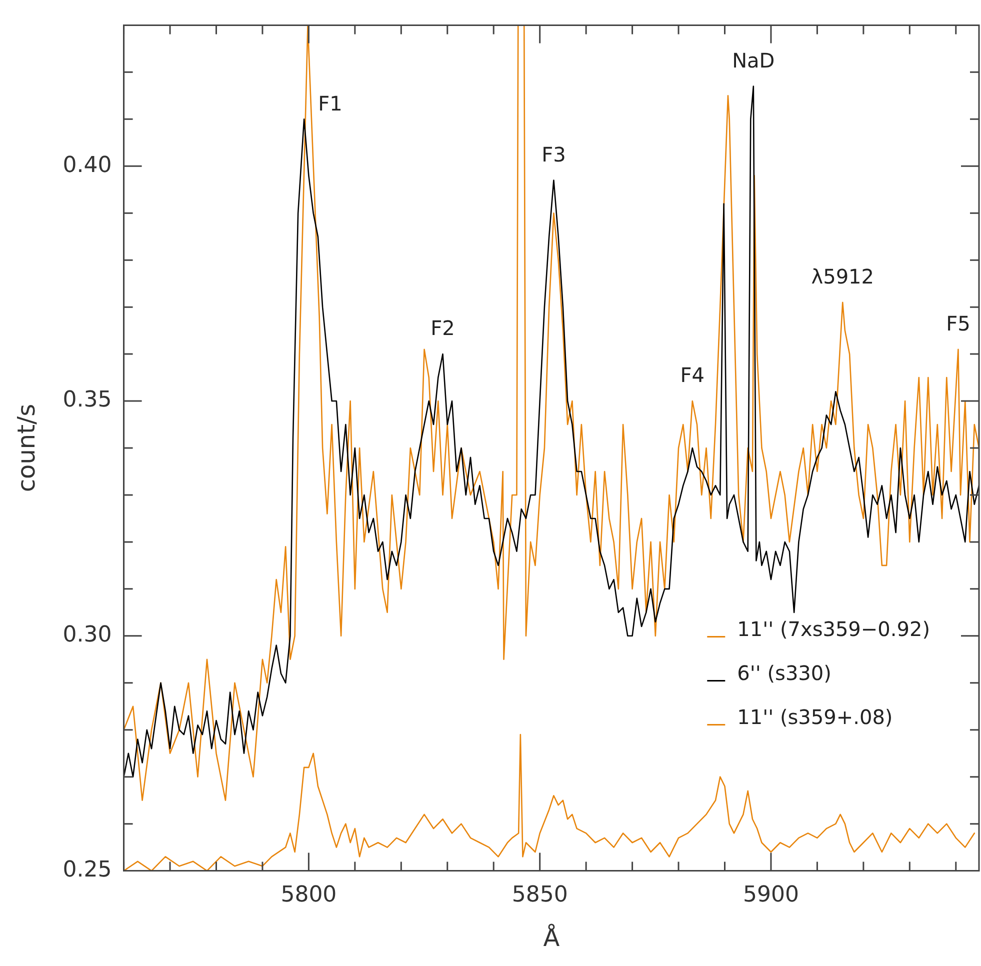 The height and width of the screenshot is (966, 981). What do you see at coordinates (87, 165) in the screenshot?
I see `y-tick-label: 0.40` at bounding box center [87, 165].